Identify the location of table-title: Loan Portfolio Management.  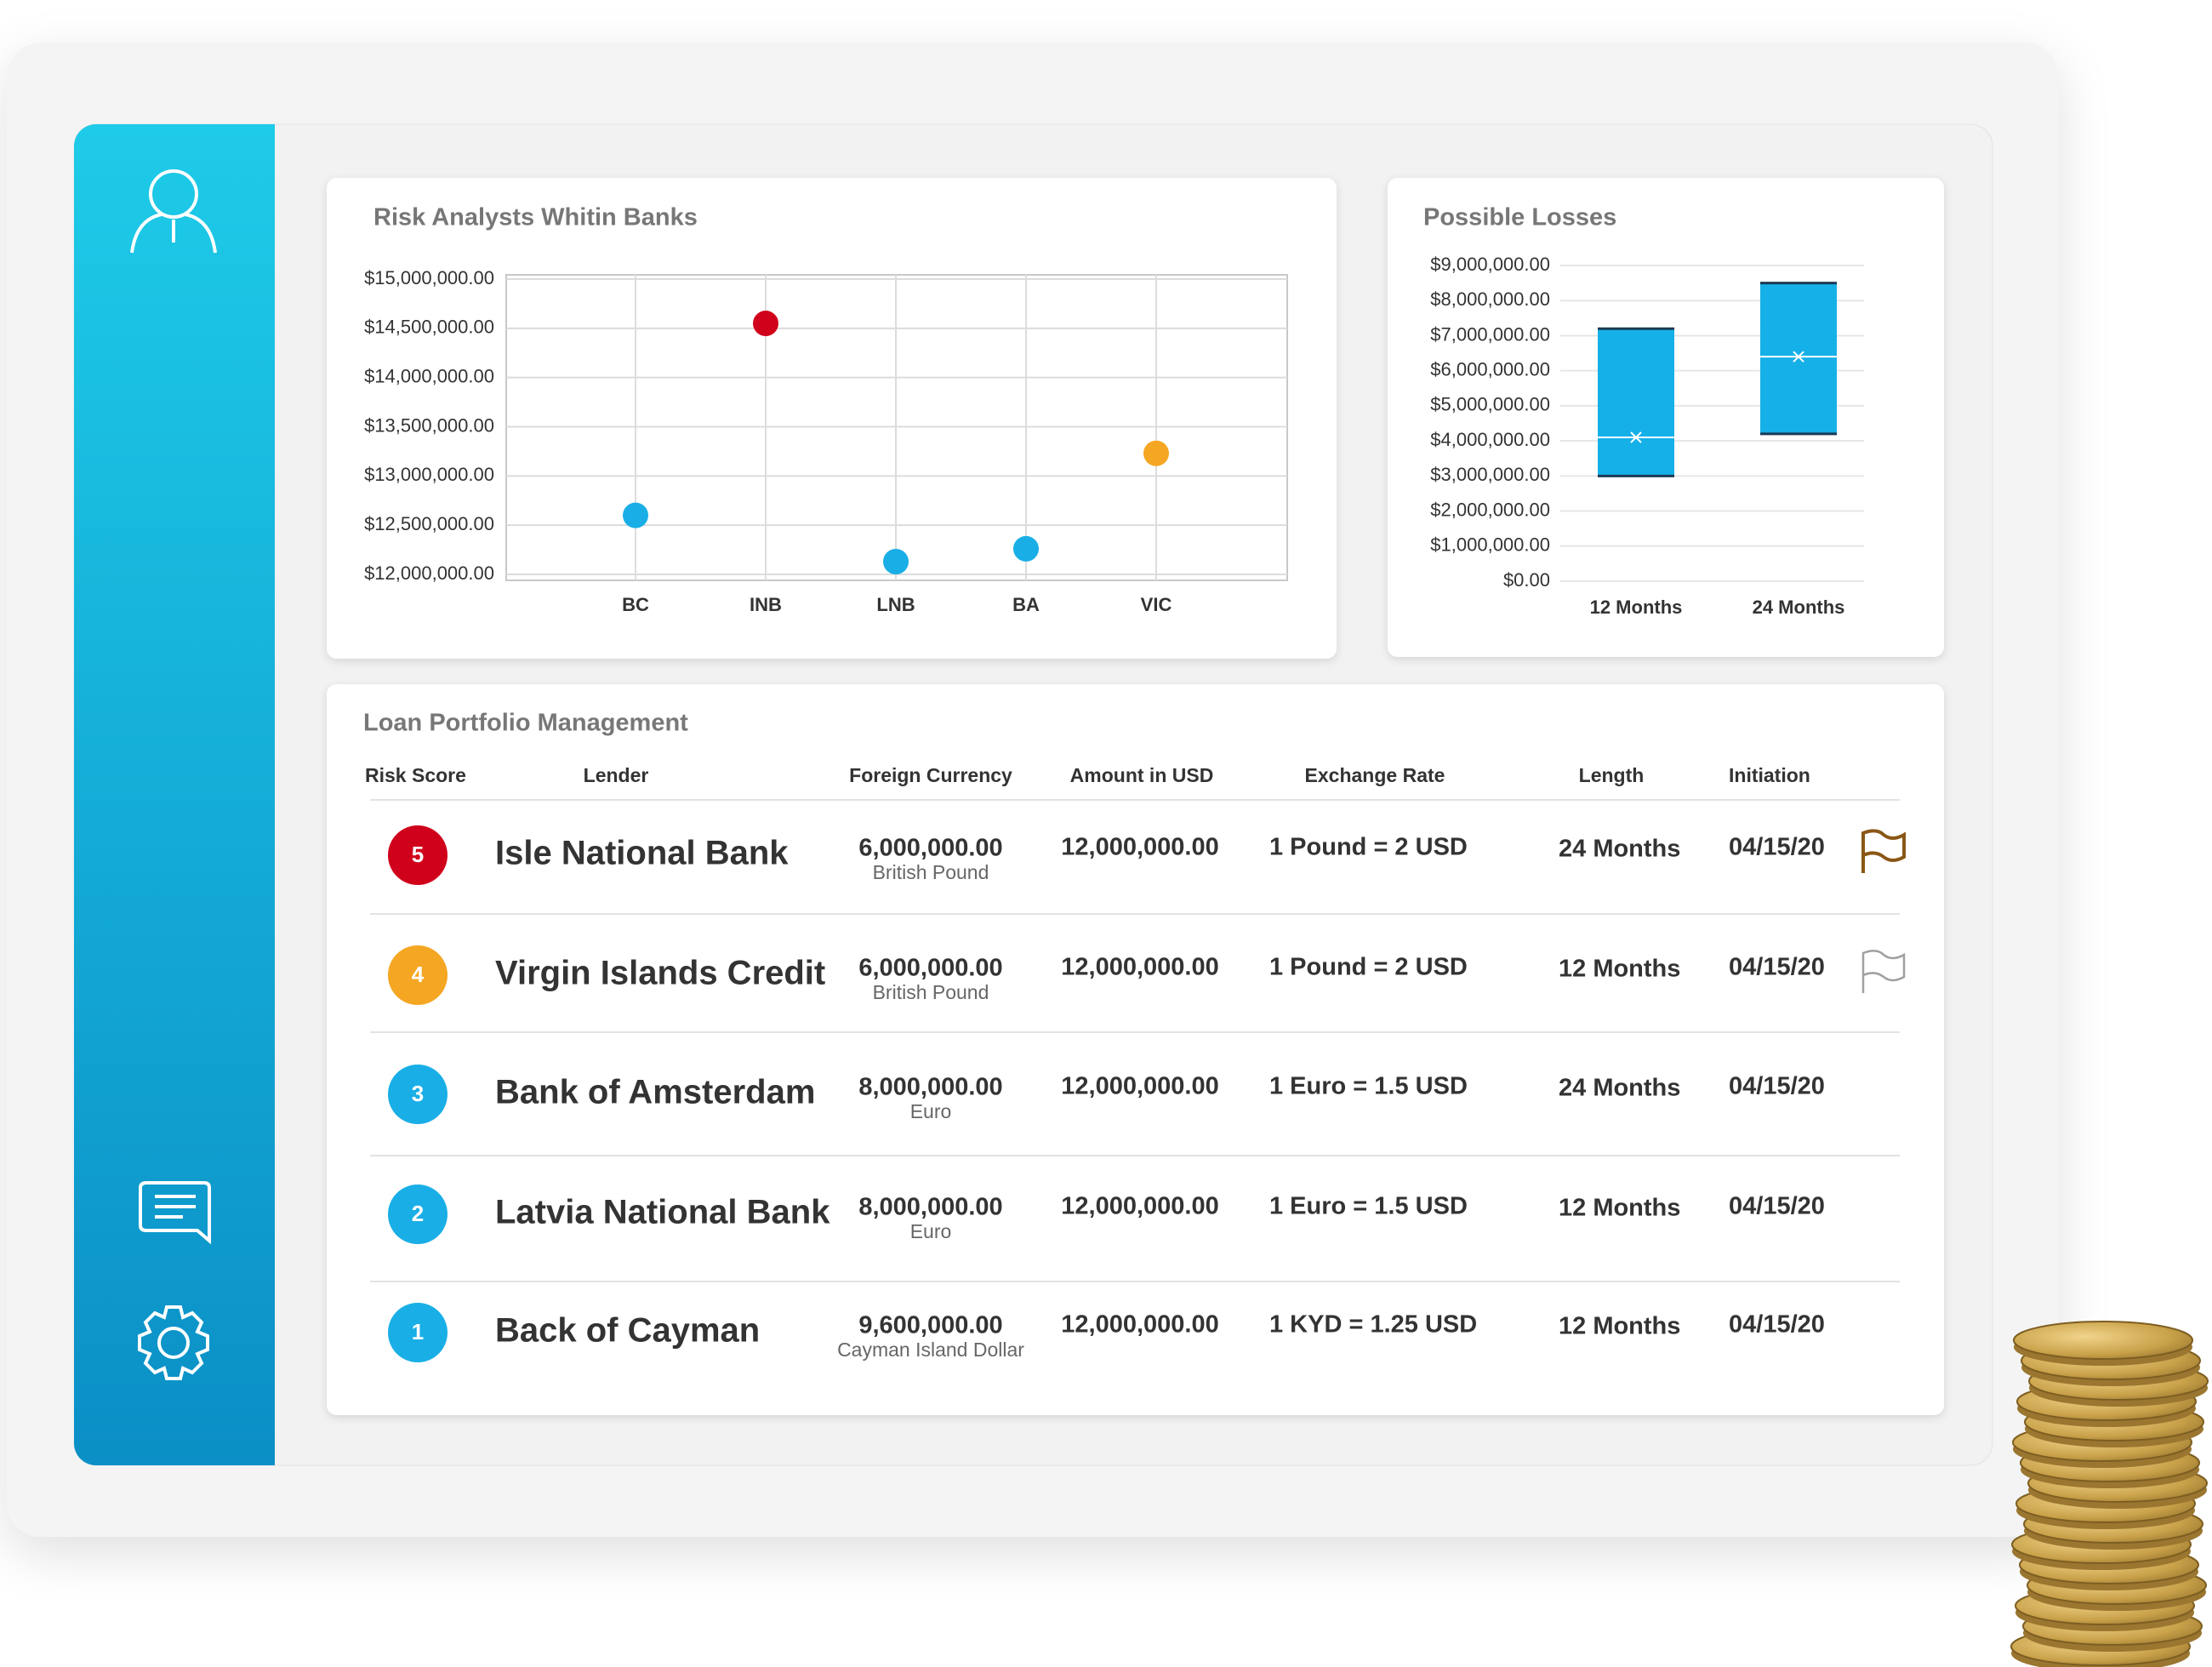
(525, 723).